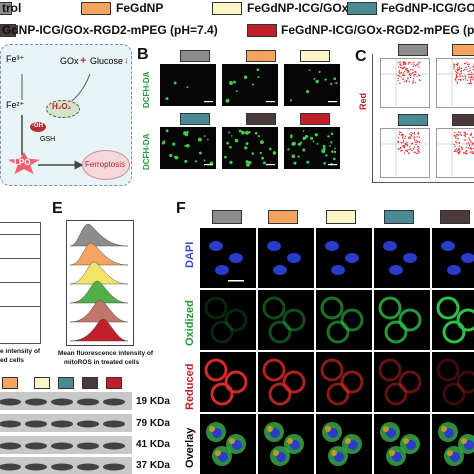 This screenshot has height=474, width=474. I want to click on confocal-tile, so click(344, 258).